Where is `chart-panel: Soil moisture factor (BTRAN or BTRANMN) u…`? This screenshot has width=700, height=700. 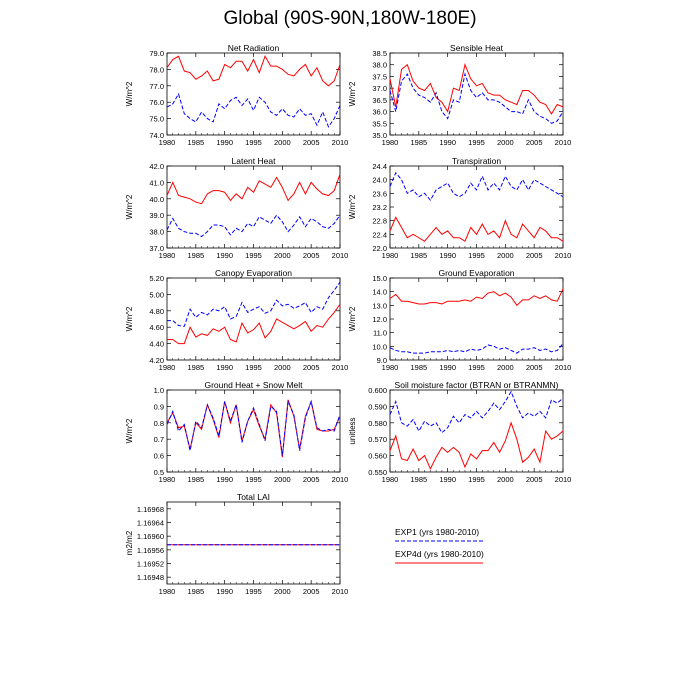 chart-panel: Soil moisture factor (BTRAN or BTRANMN) u… is located at coordinates (459, 432).